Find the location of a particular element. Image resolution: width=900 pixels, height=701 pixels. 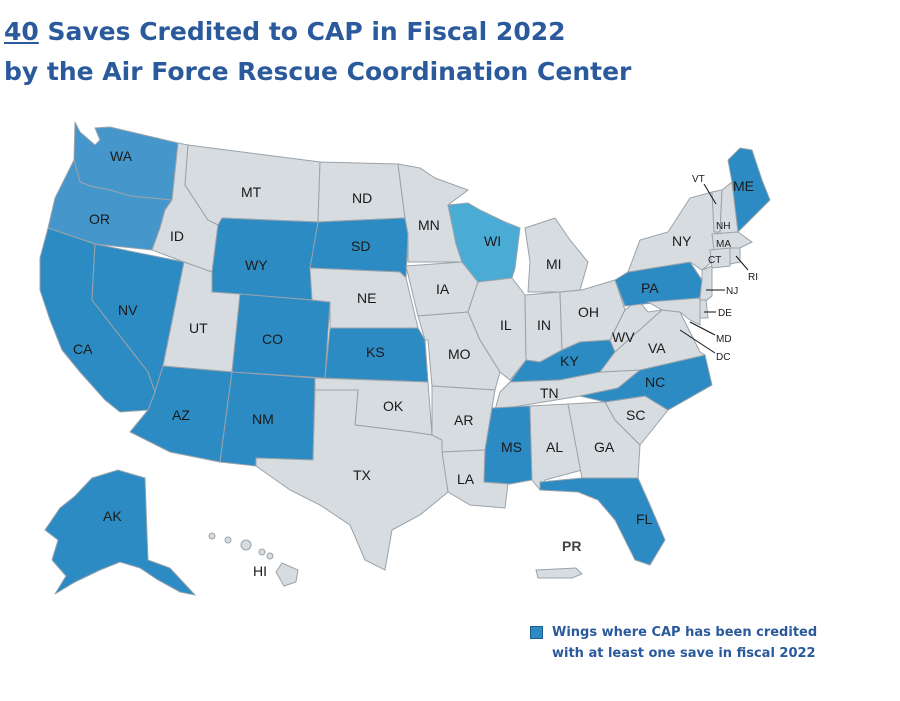

state-CT is located at coordinates (720, 258).